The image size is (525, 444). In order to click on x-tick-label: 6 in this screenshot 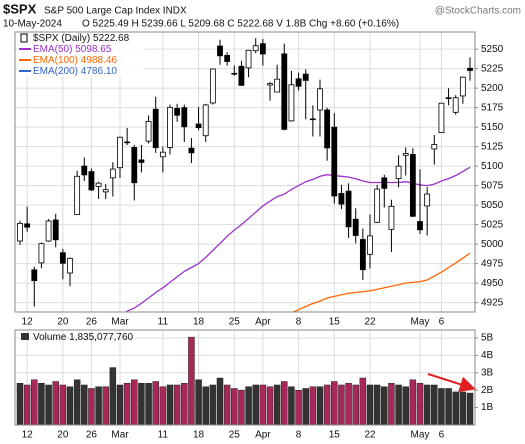, I will do `click(442, 435)`.